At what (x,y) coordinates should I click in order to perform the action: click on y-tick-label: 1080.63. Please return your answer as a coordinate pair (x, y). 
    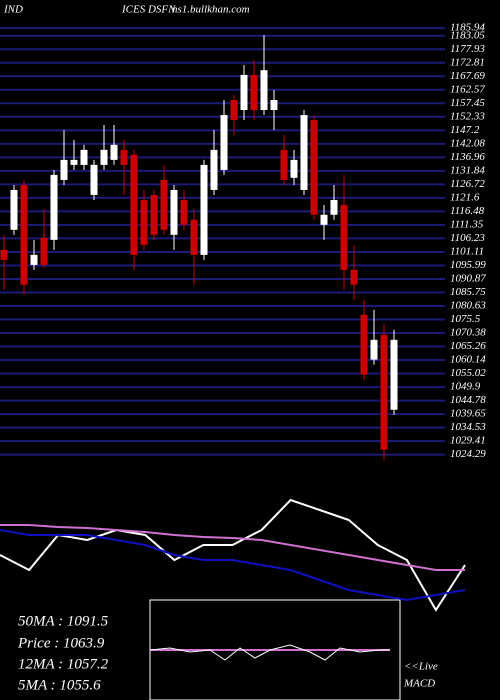
    Looking at the image, I should click on (468, 306).